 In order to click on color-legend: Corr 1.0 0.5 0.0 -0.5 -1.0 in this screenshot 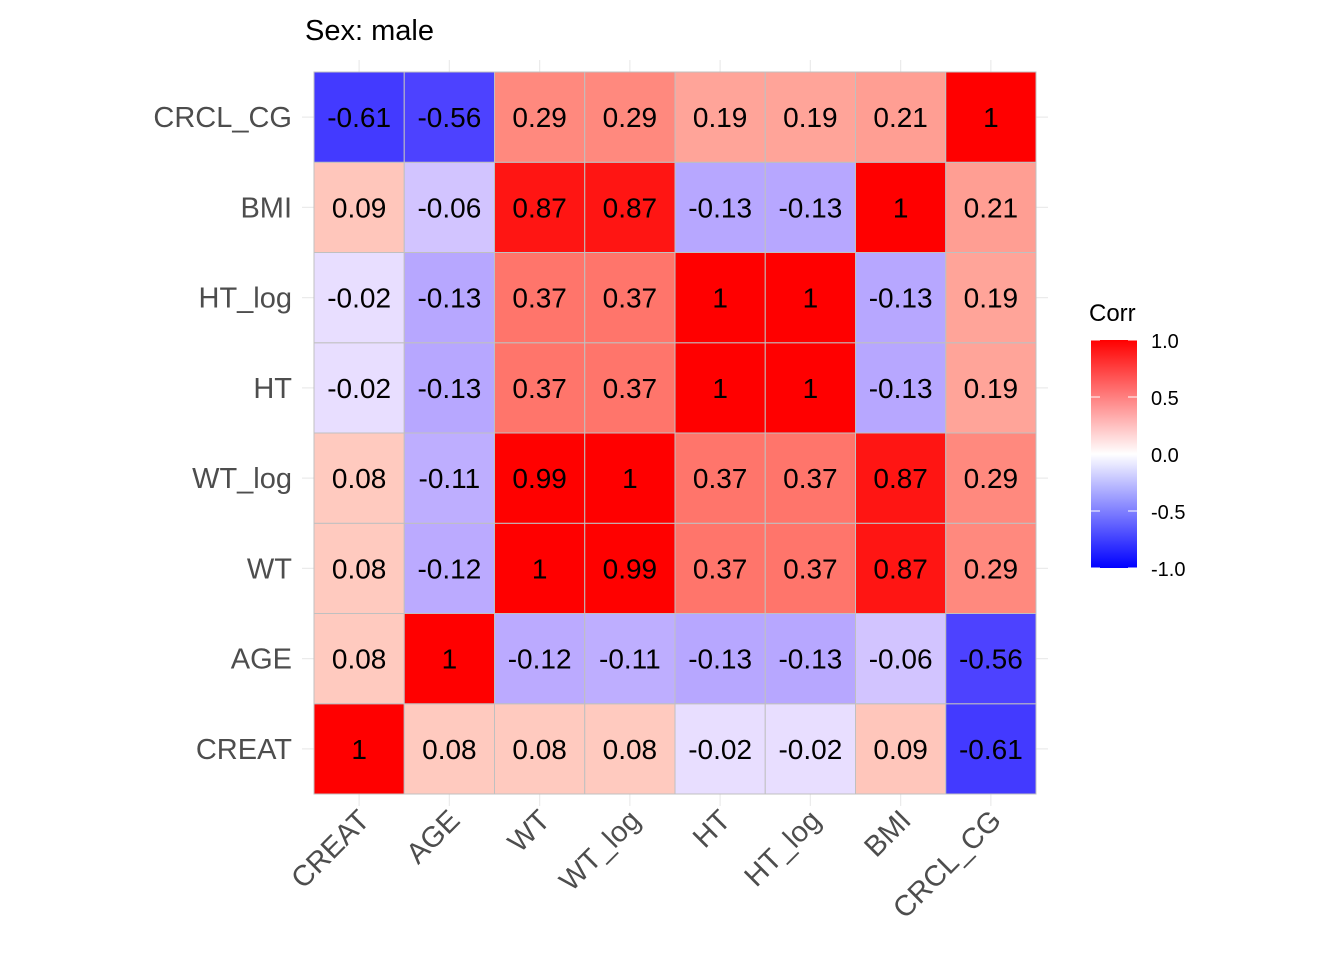, I will do `click(1137, 440)`.